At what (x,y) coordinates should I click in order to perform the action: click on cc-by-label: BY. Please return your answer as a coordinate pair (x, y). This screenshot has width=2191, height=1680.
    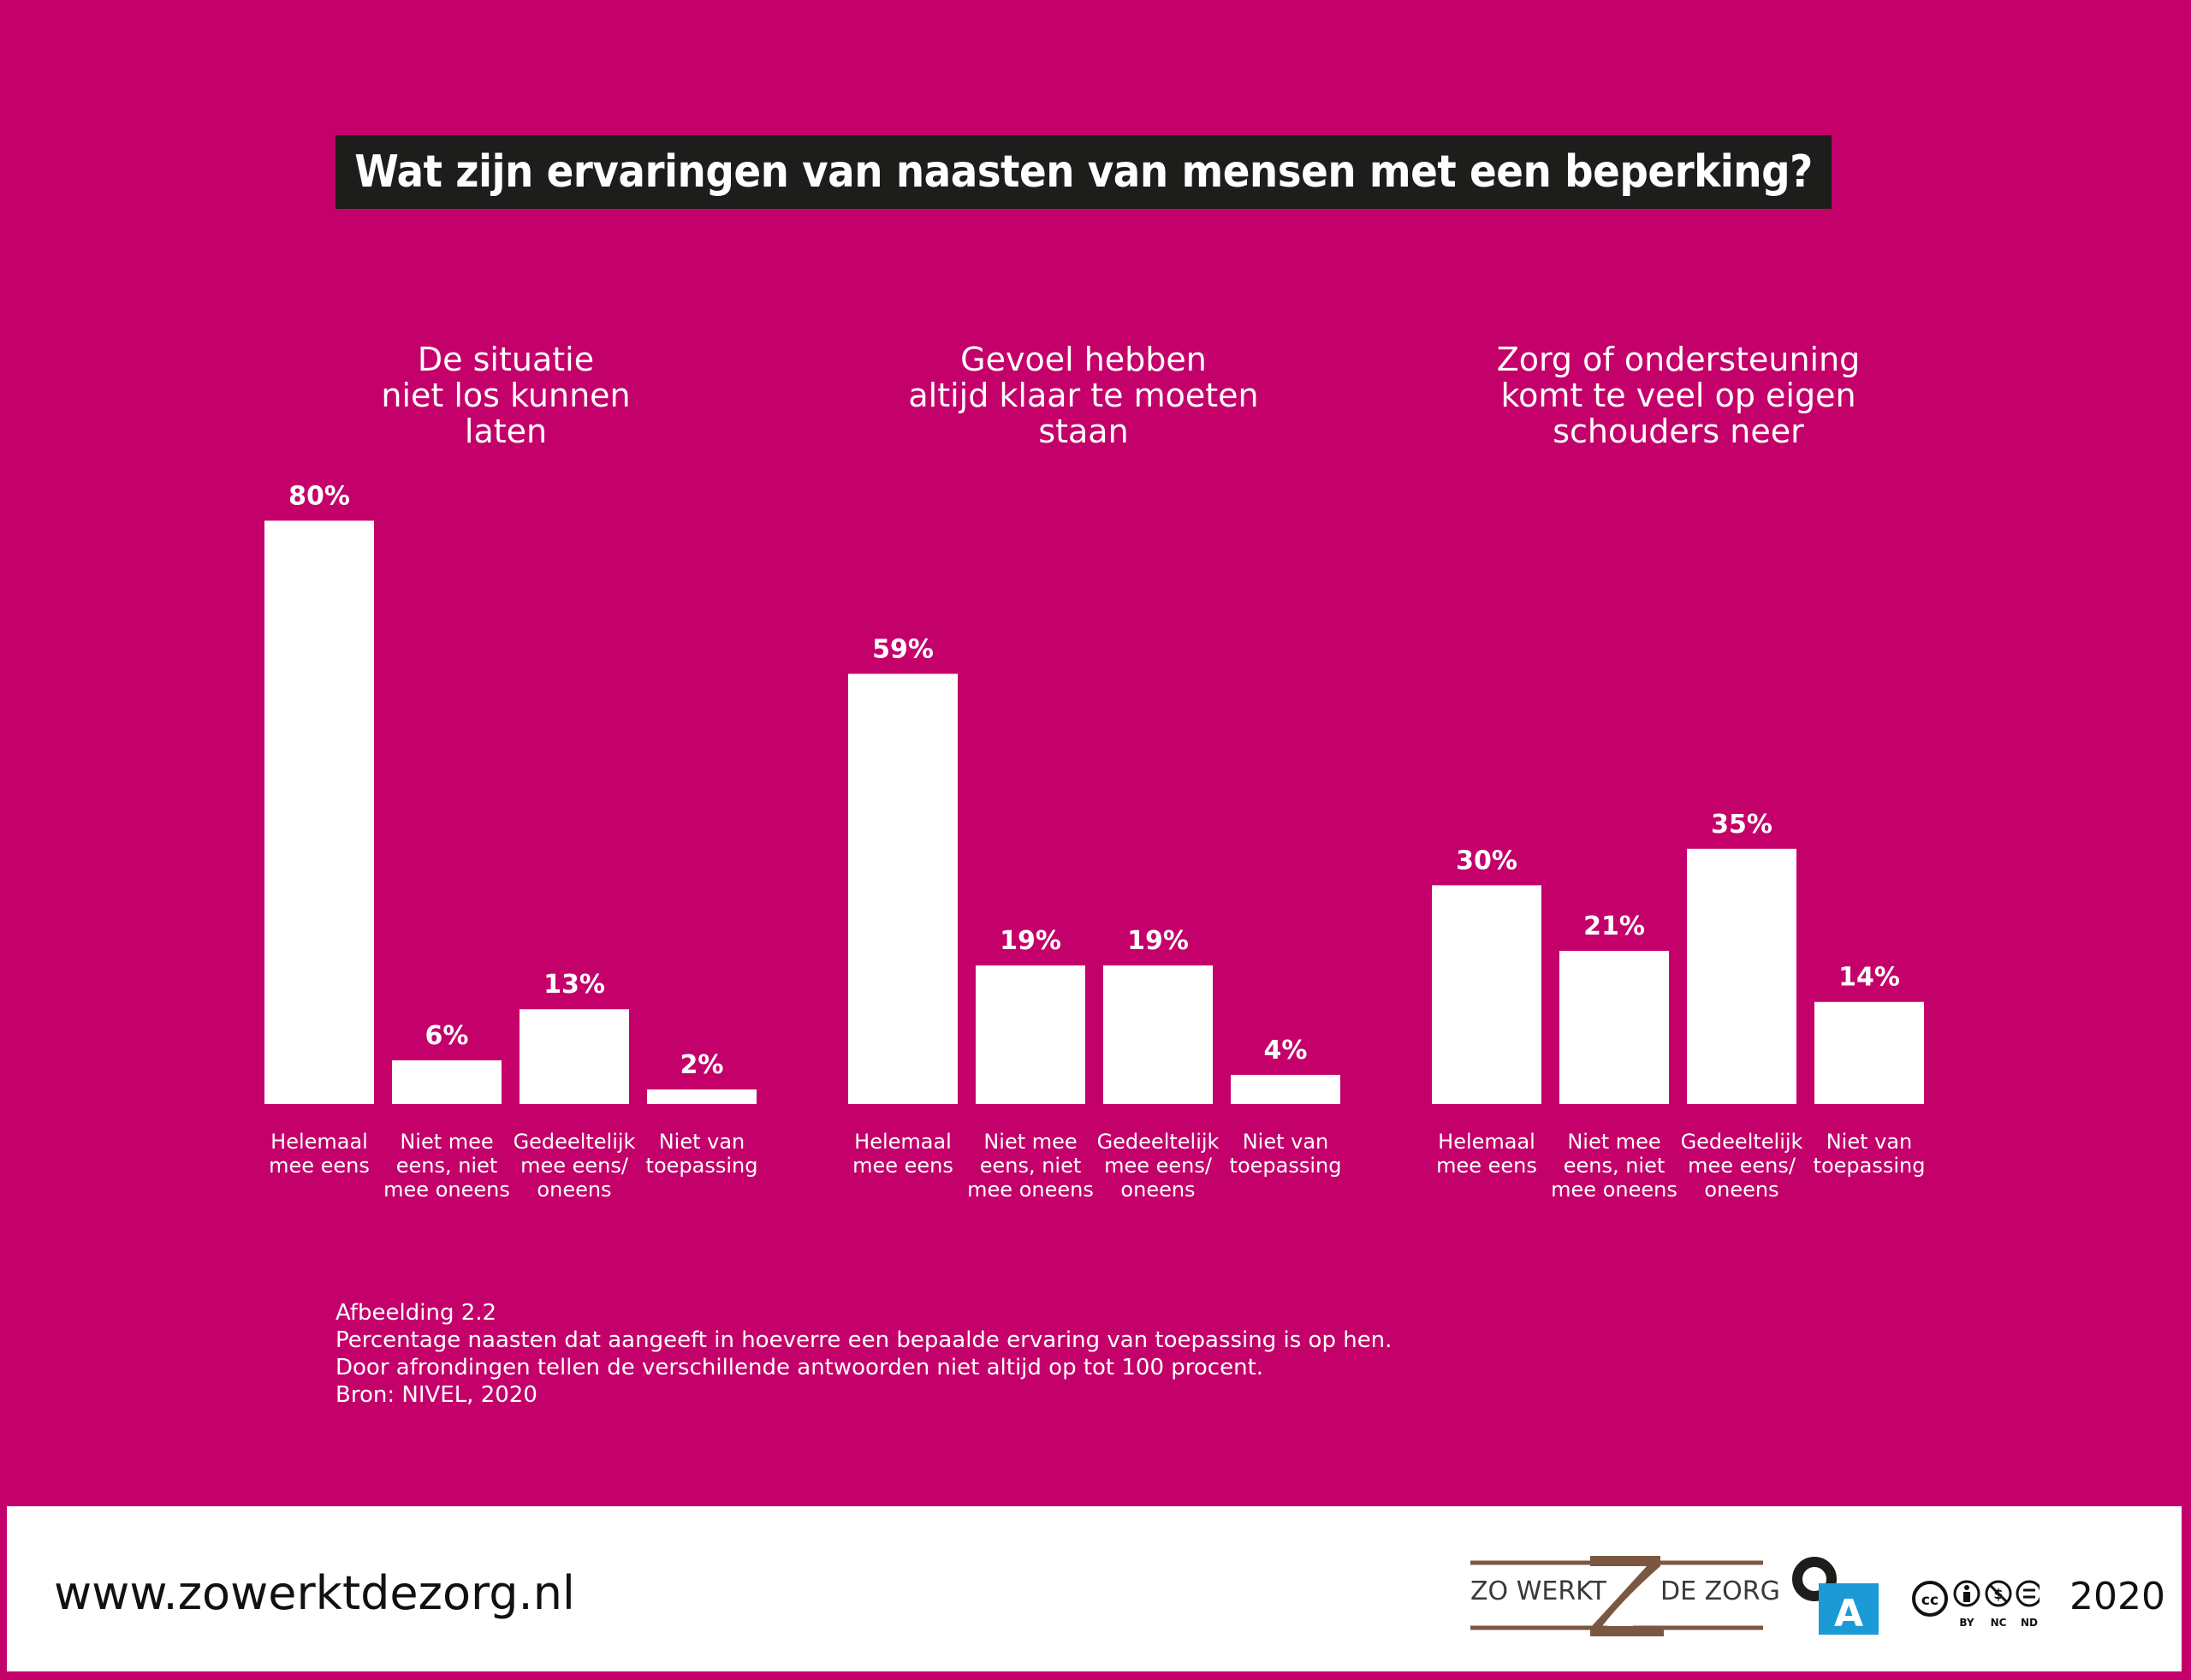
    Looking at the image, I should click on (1966, 1623).